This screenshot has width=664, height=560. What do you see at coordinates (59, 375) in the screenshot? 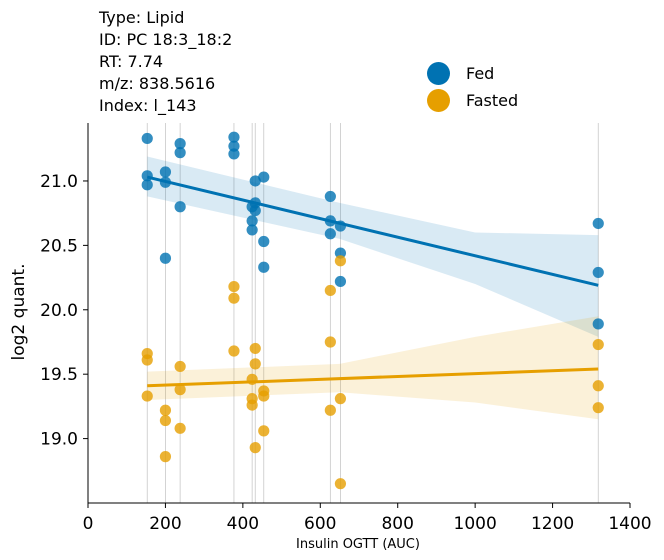
I see `y-tick-label: 19.5` at bounding box center [59, 375].